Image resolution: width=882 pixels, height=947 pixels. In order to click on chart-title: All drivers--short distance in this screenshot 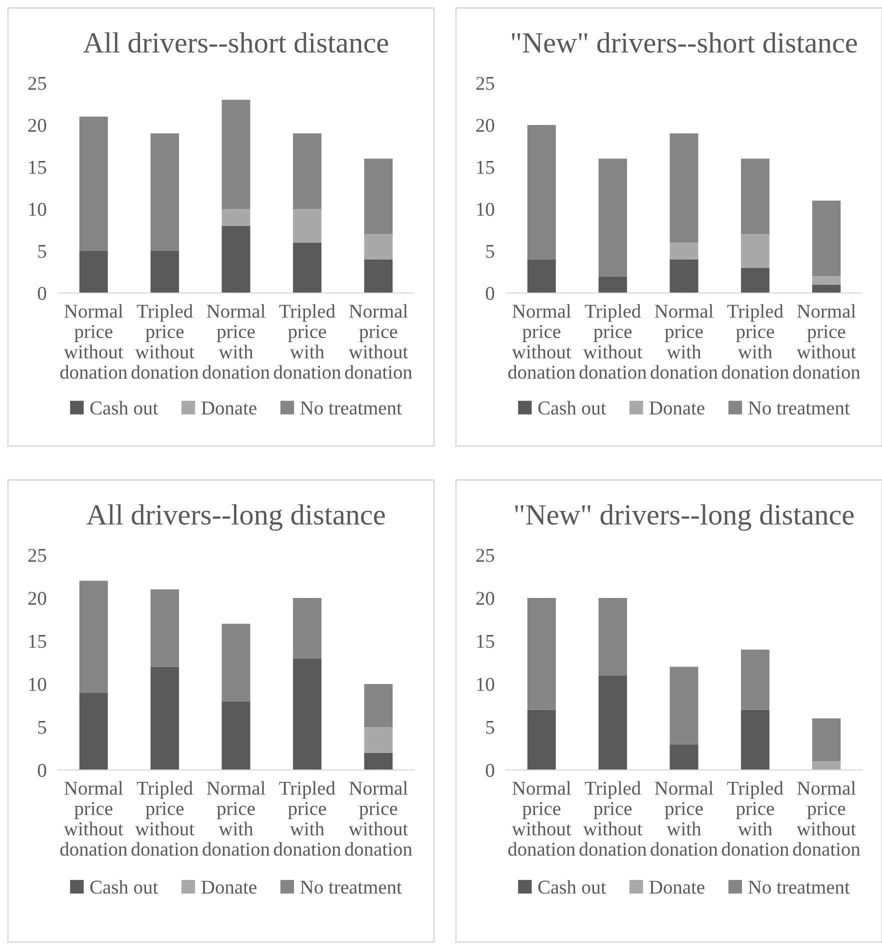, I will do `click(235, 42)`.